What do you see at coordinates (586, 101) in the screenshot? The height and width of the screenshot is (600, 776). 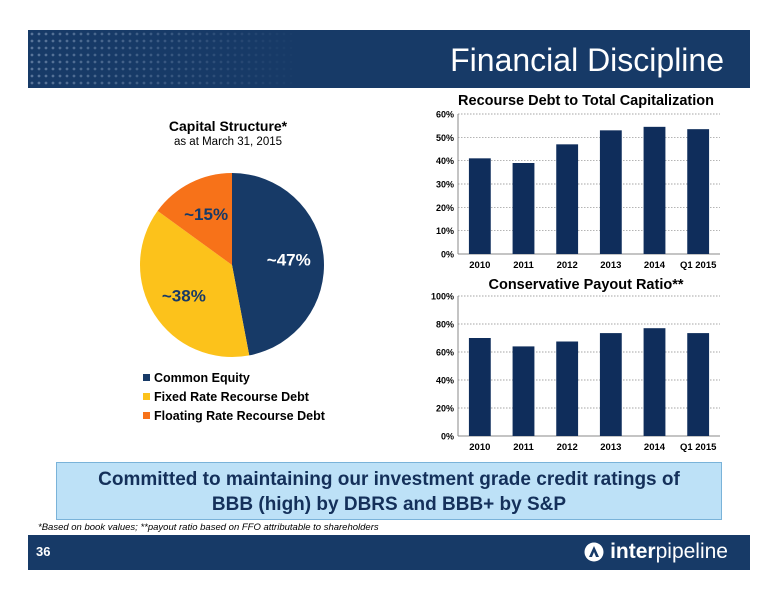 I see `debt-chart-title: Recourse Debt to Total Capitalization` at bounding box center [586, 101].